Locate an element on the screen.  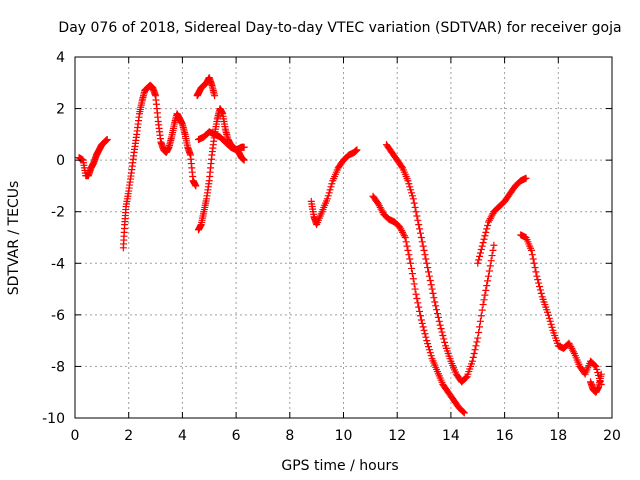
x-tick-label: 6 is located at coordinates (236, 436).